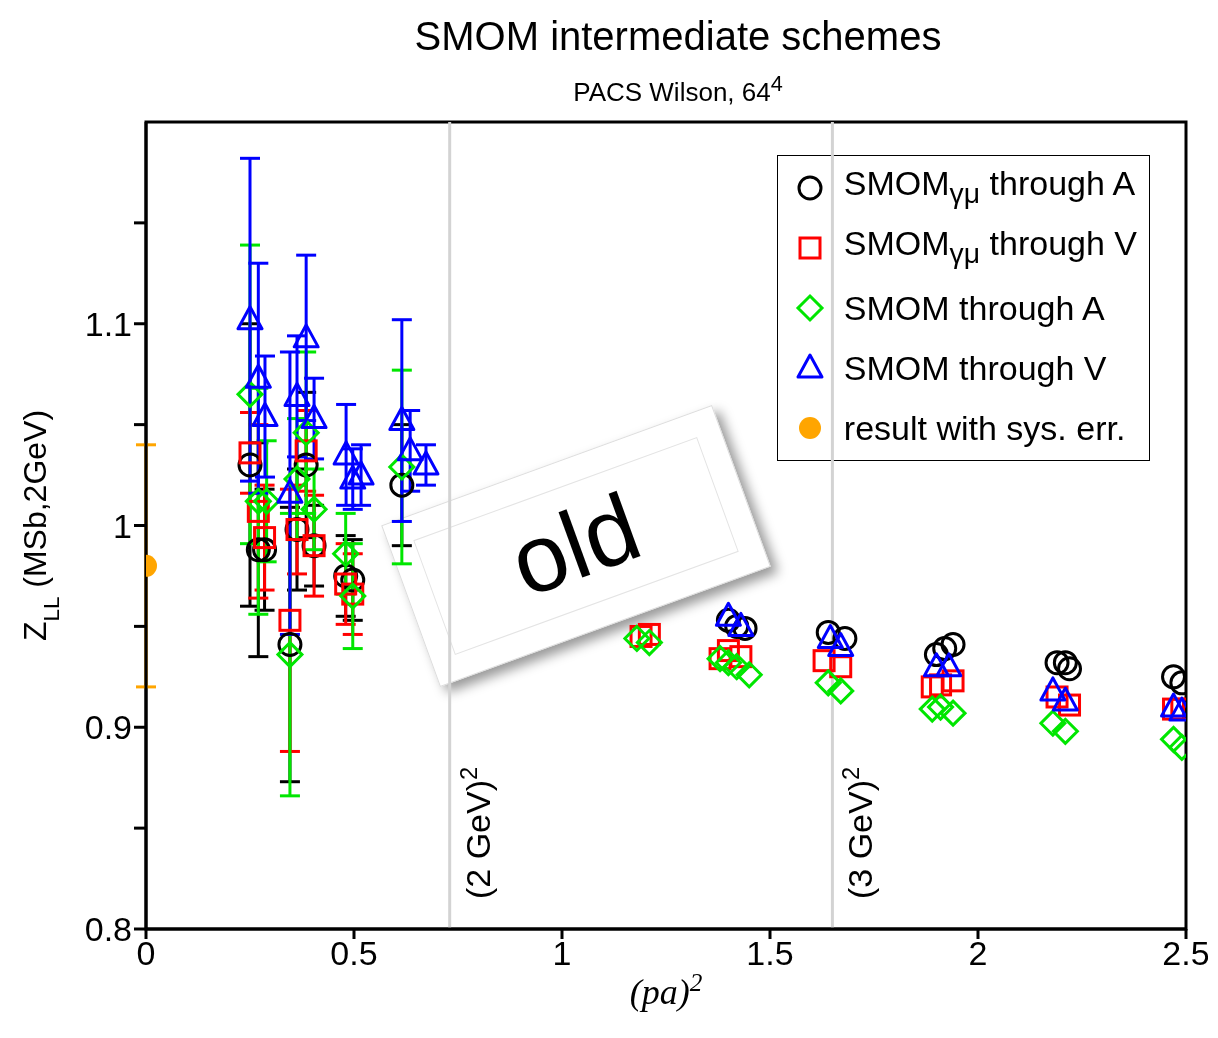  Describe the element at coordinates (989, 187) in the screenshot. I see `legend-label: SMOM$_{γμ}$ through A` at that location.